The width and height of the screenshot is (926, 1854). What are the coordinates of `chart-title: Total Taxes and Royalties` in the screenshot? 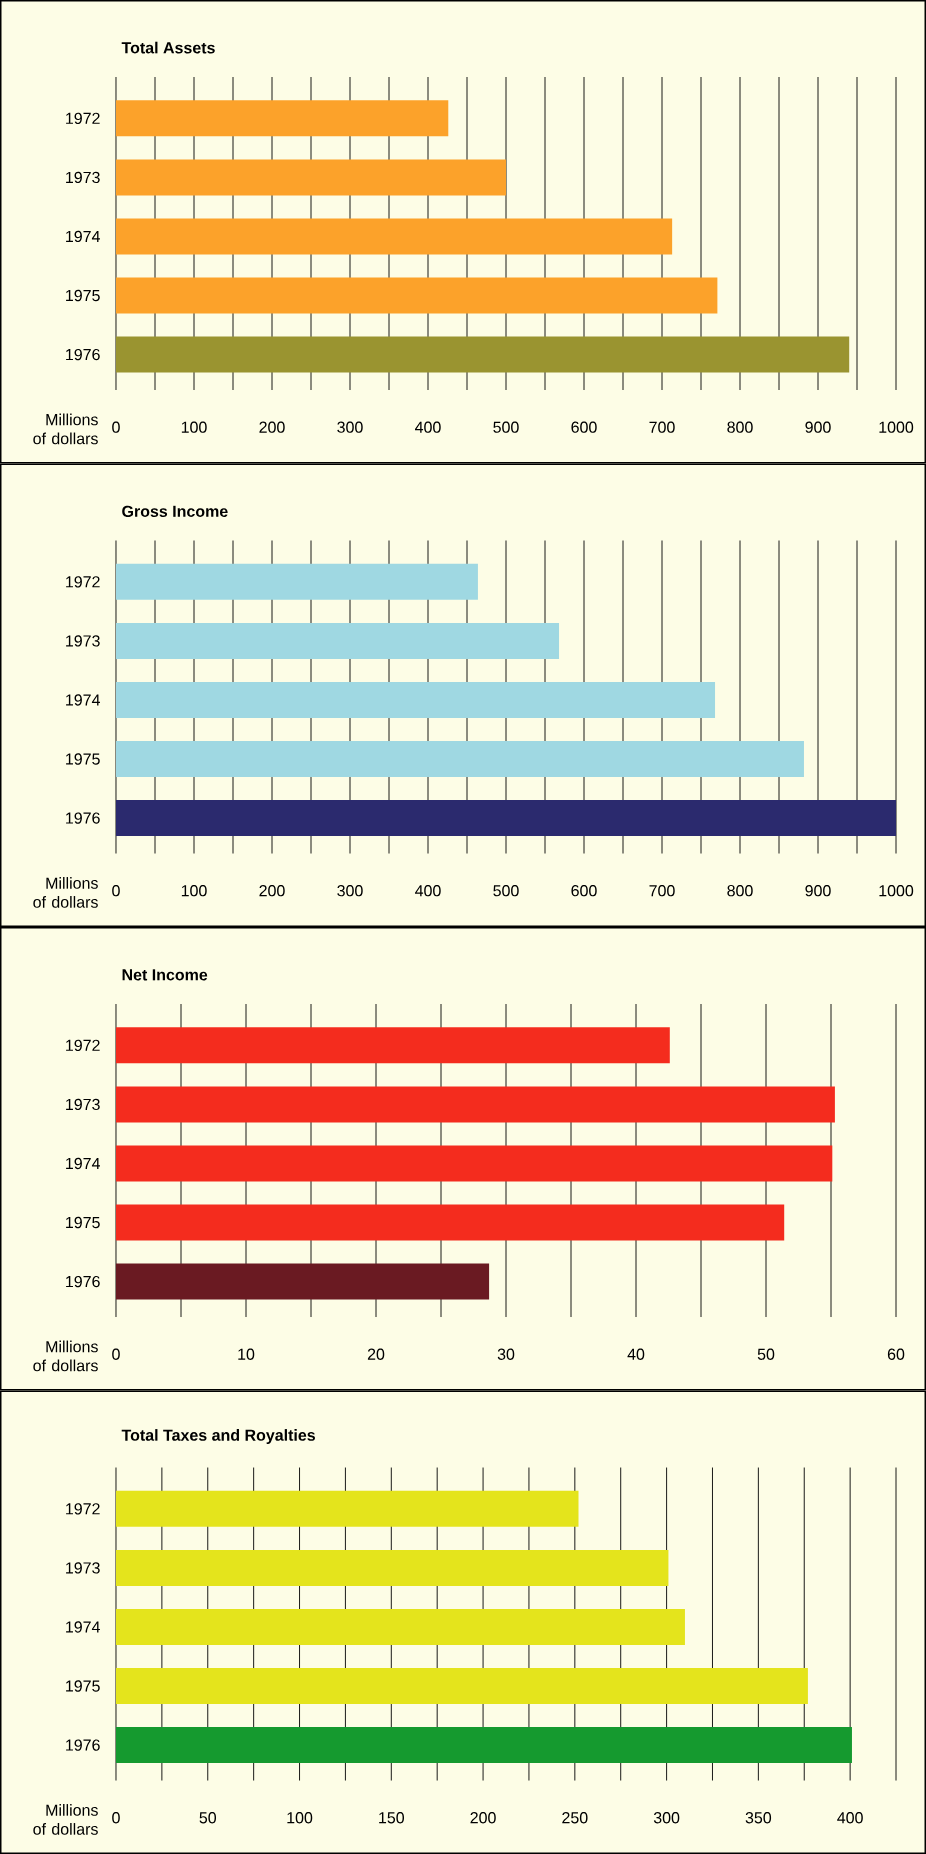 It's located at (218, 1436).